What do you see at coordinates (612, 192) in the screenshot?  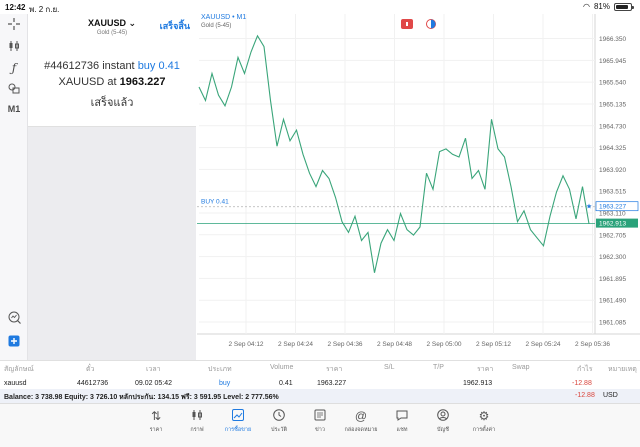 I see `y-tick-label: 1963.515` at bounding box center [612, 192].